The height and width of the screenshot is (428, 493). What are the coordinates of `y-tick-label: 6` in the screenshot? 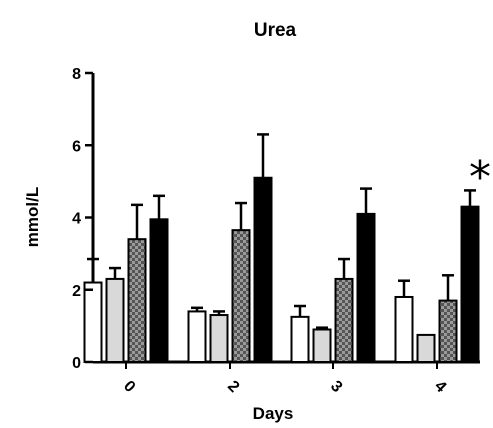 It's located at (76, 146).